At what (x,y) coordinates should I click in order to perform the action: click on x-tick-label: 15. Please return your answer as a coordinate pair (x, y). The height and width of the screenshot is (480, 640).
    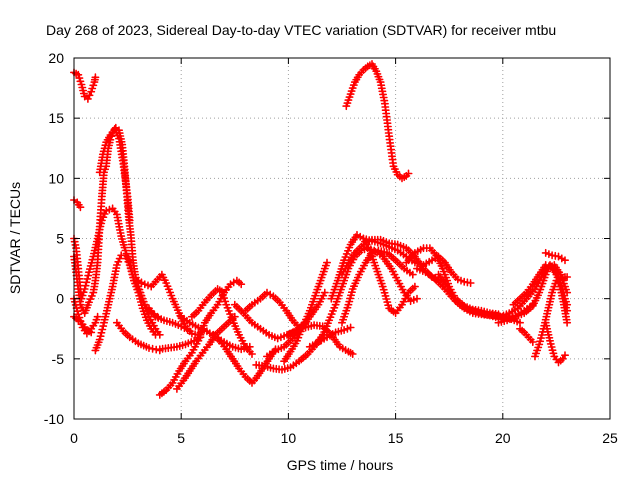
    Looking at the image, I should click on (396, 438).